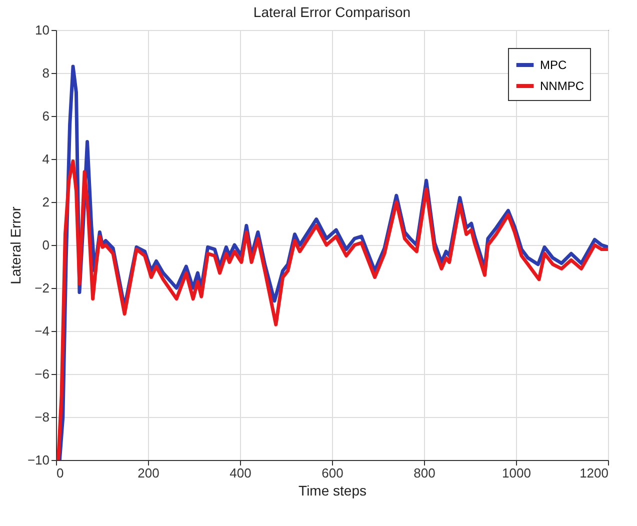 The width and height of the screenshot is (637, 526). What do you see at coordinates (46, 73) in the screenshot?
I see `y-tick-label: 8` at bounding box center [46, 73].